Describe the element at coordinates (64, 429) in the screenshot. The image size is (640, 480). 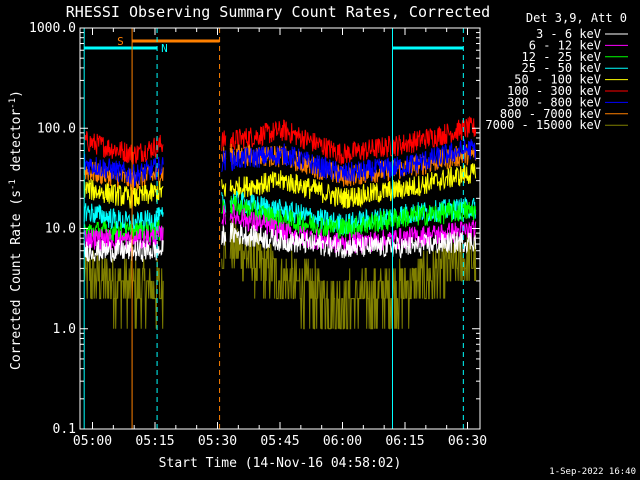
I see `y-tick-label-0: 0.1` at that location.